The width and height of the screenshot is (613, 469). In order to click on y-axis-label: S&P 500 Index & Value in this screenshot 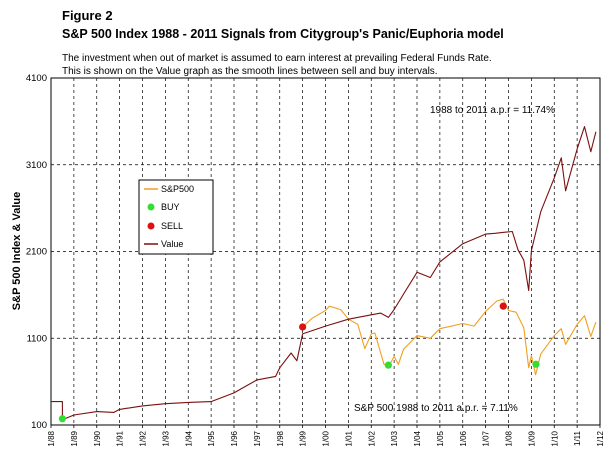, I will do `click(17, 251)`.